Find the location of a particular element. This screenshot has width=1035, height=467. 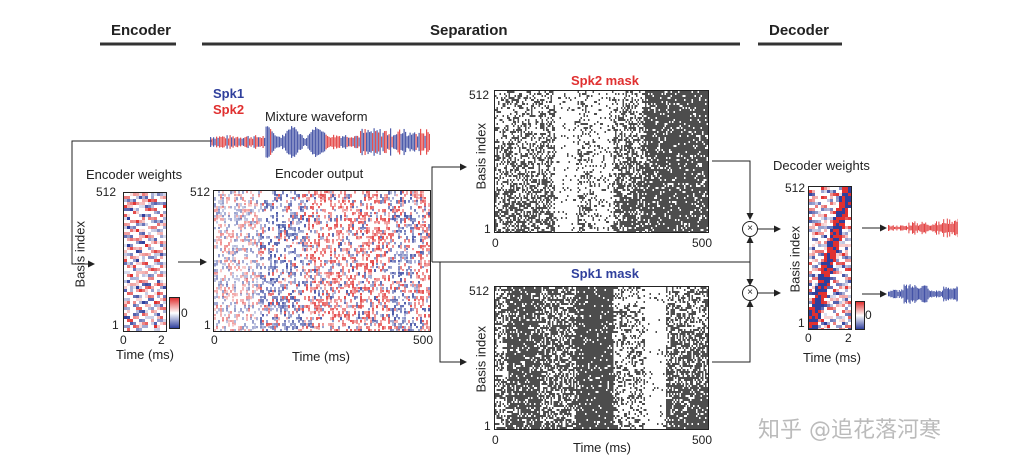

spk1-mask-xend: 500 is located at coordinates (702, 440).